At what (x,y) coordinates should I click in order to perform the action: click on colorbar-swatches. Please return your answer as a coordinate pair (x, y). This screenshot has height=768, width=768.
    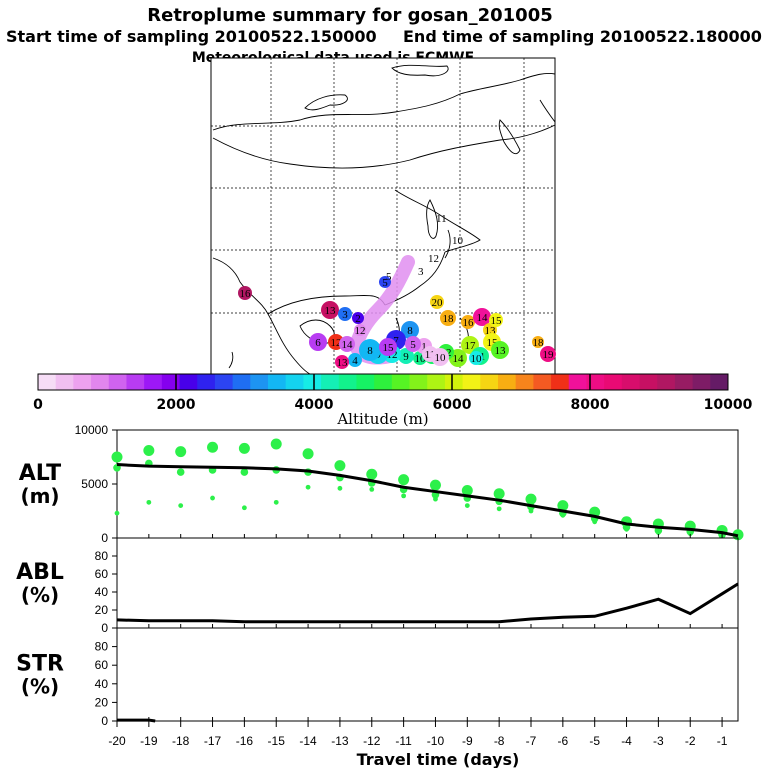
    Looking at the image, I should click on (383, 382).